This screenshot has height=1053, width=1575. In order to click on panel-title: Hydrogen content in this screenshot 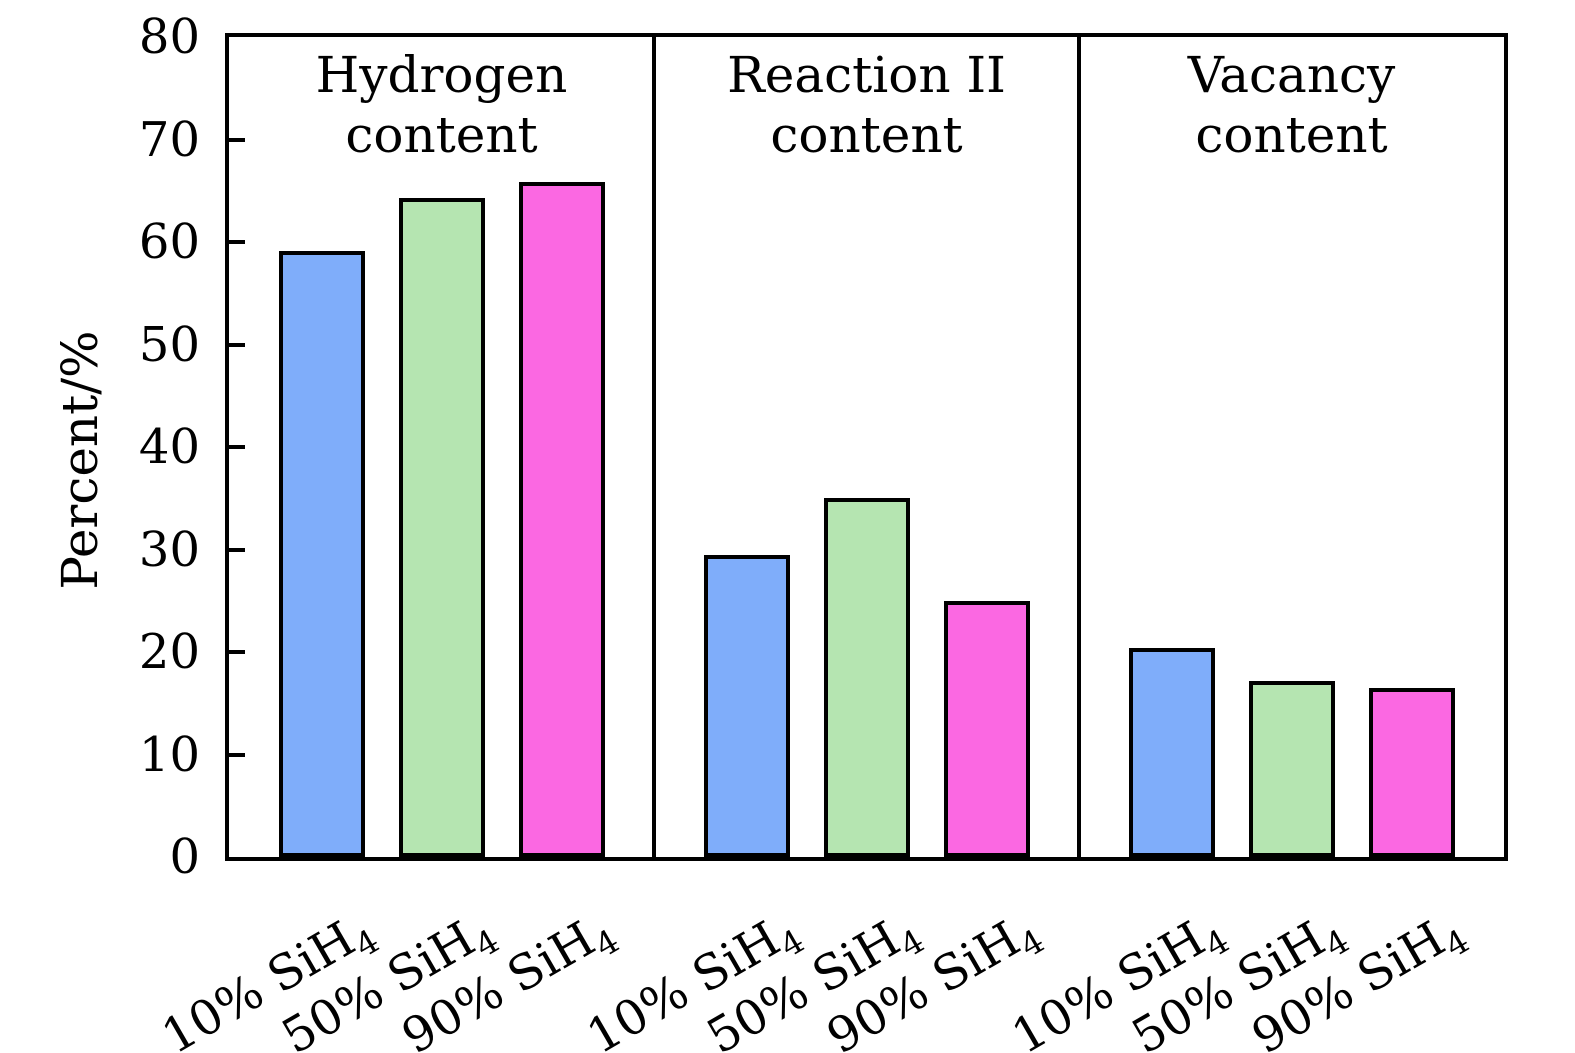, I will do `click(441, 105)`.